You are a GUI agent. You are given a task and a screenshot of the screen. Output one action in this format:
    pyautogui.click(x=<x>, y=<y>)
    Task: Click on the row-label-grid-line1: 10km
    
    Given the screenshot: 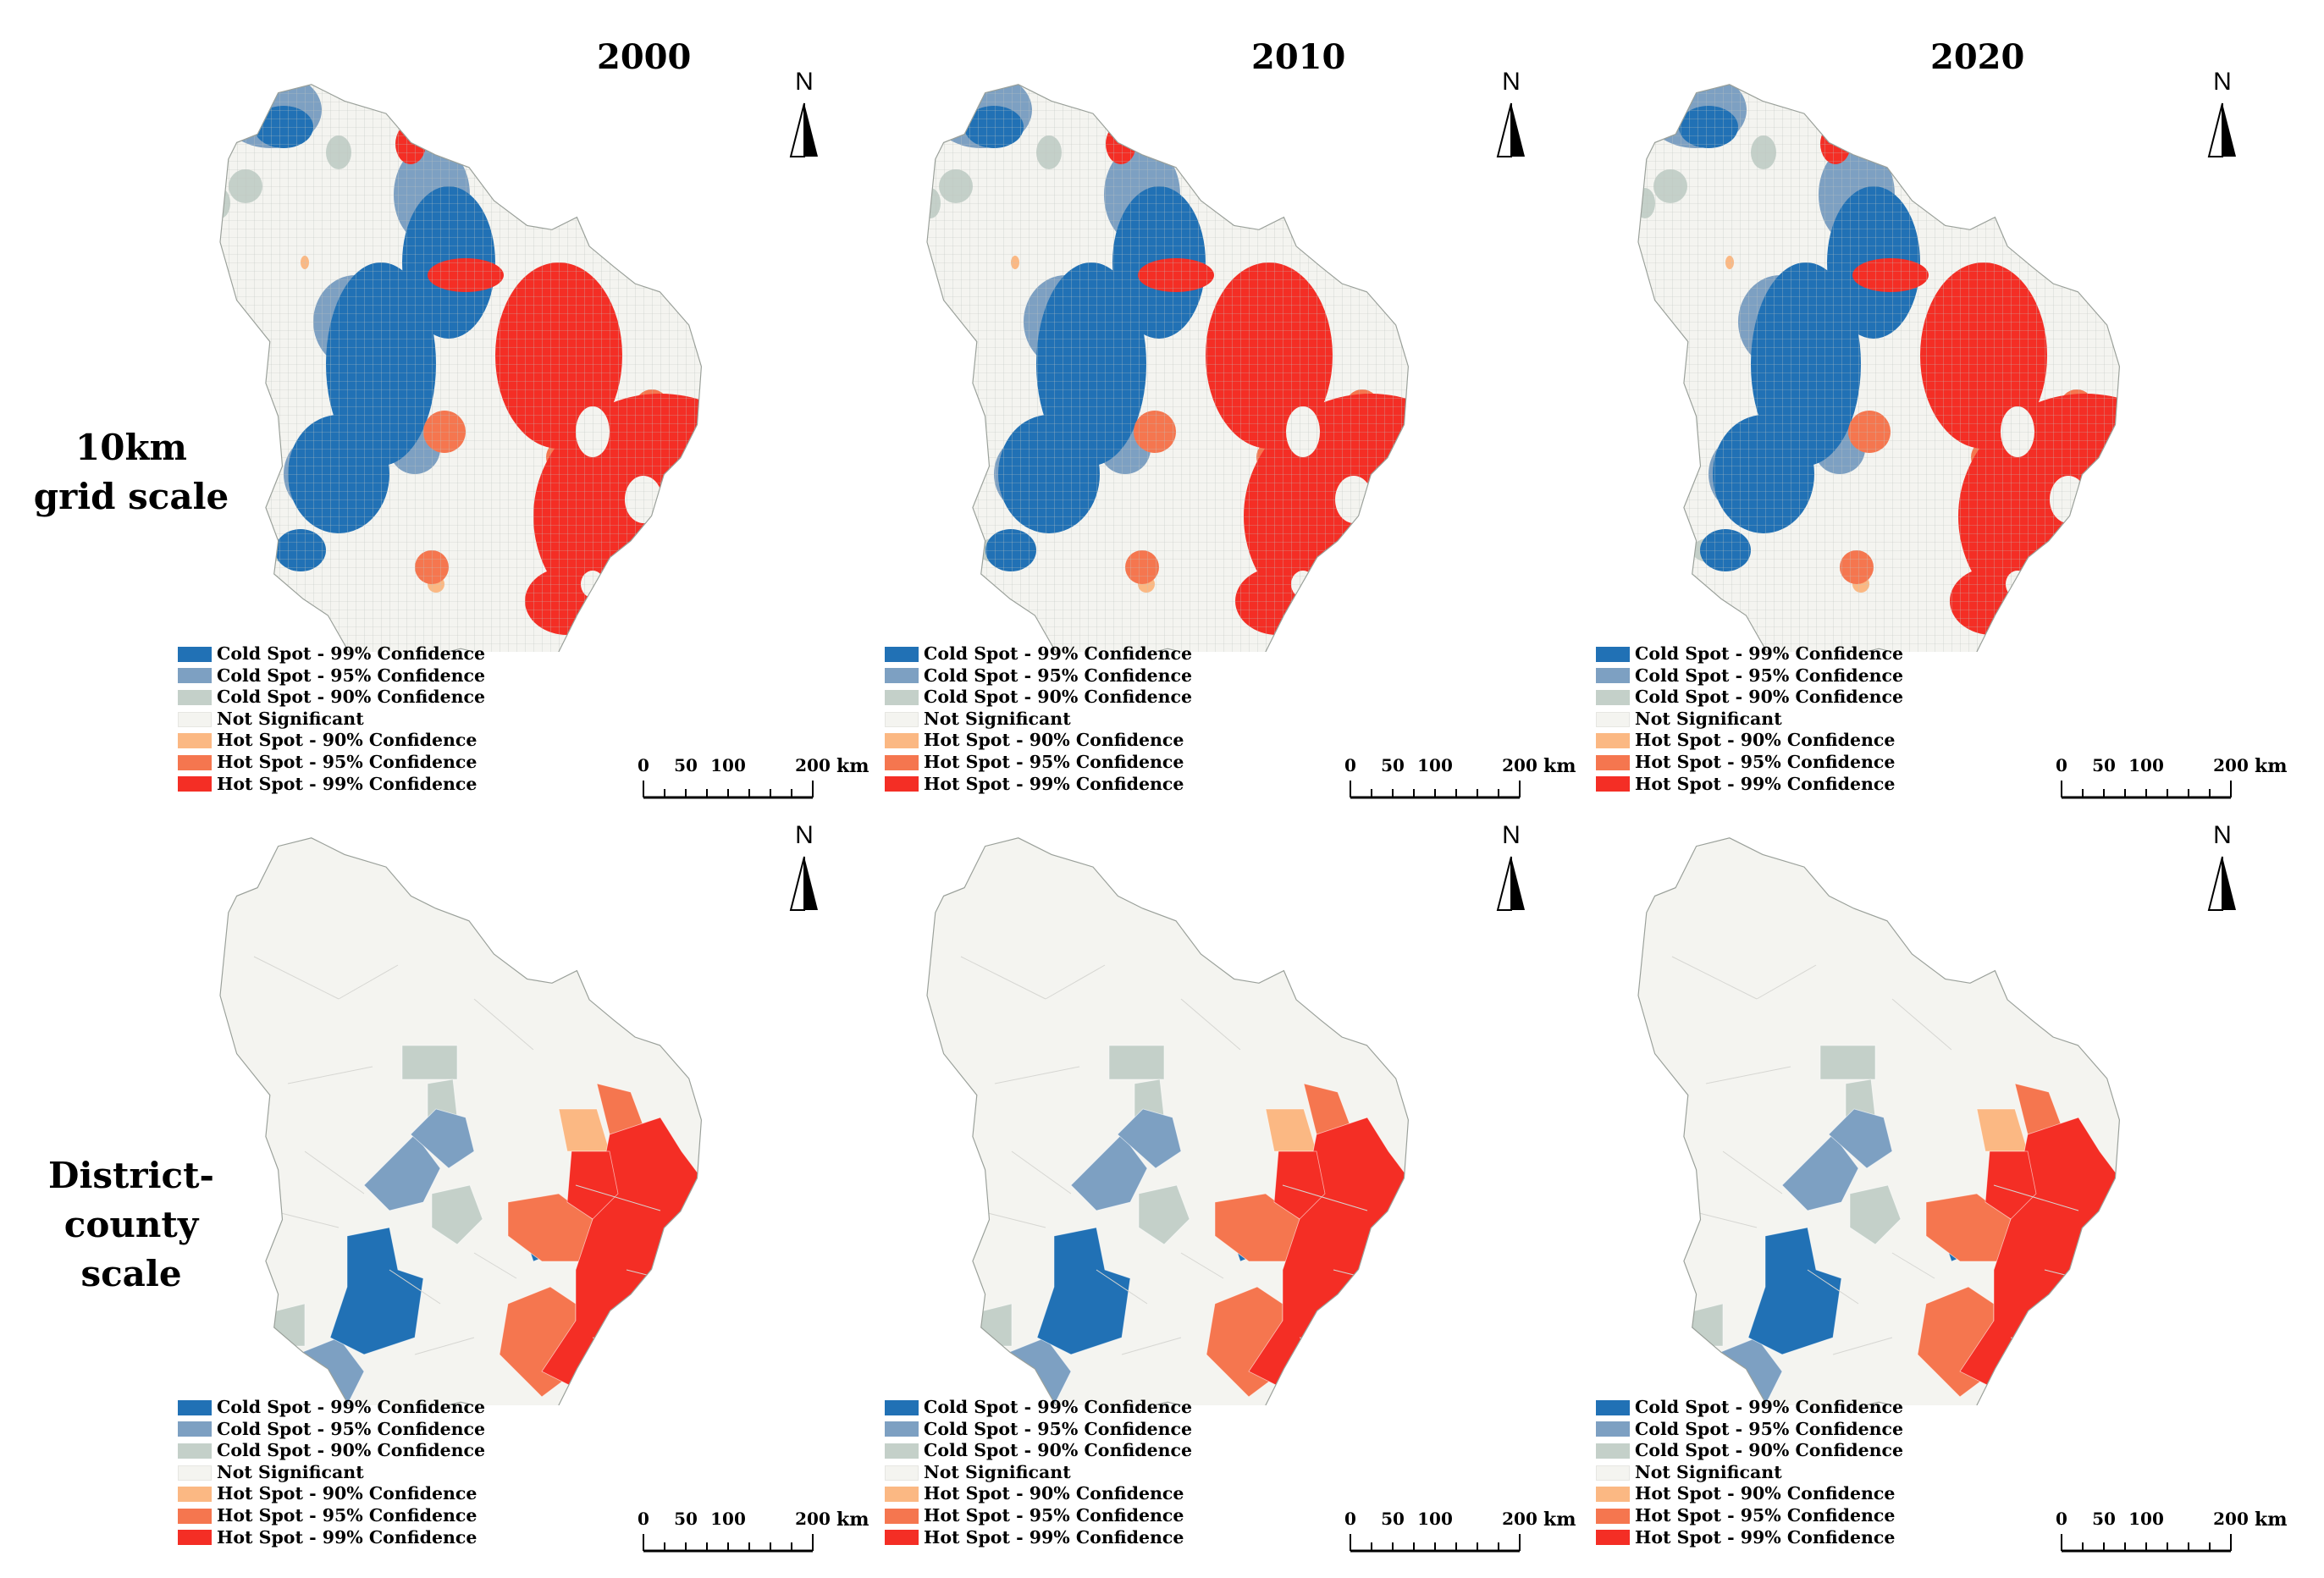 What is the action you would take?
    pyautogui.click(x=131, y=447)
    